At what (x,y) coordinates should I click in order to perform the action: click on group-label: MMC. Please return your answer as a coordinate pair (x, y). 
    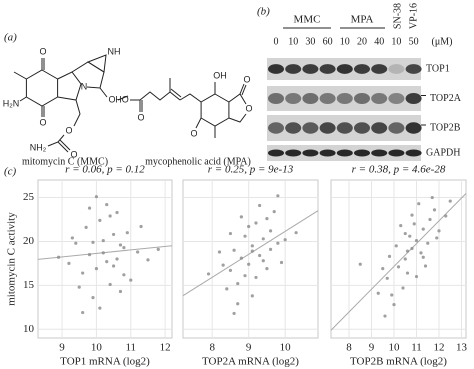
    Looking at the image, I should click on (307, 20).